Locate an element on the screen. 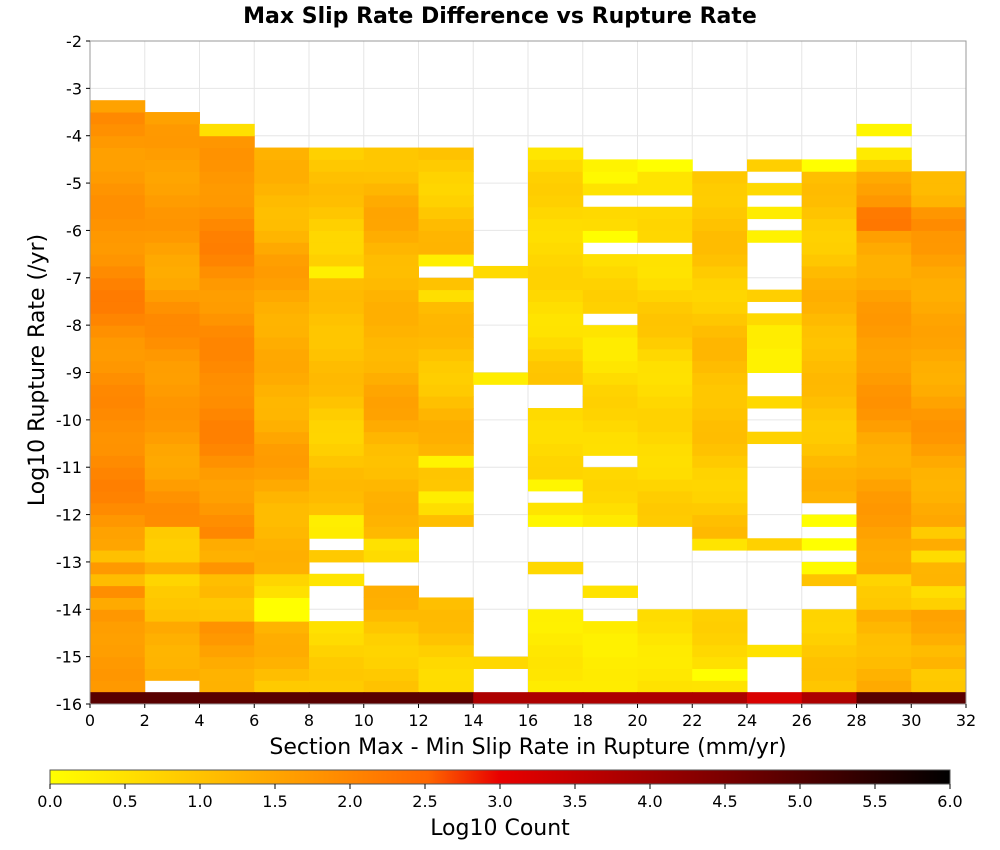 This screenshot has height=850, width=1000. y-tick-label: -11 is located at coordinates (69, 467).